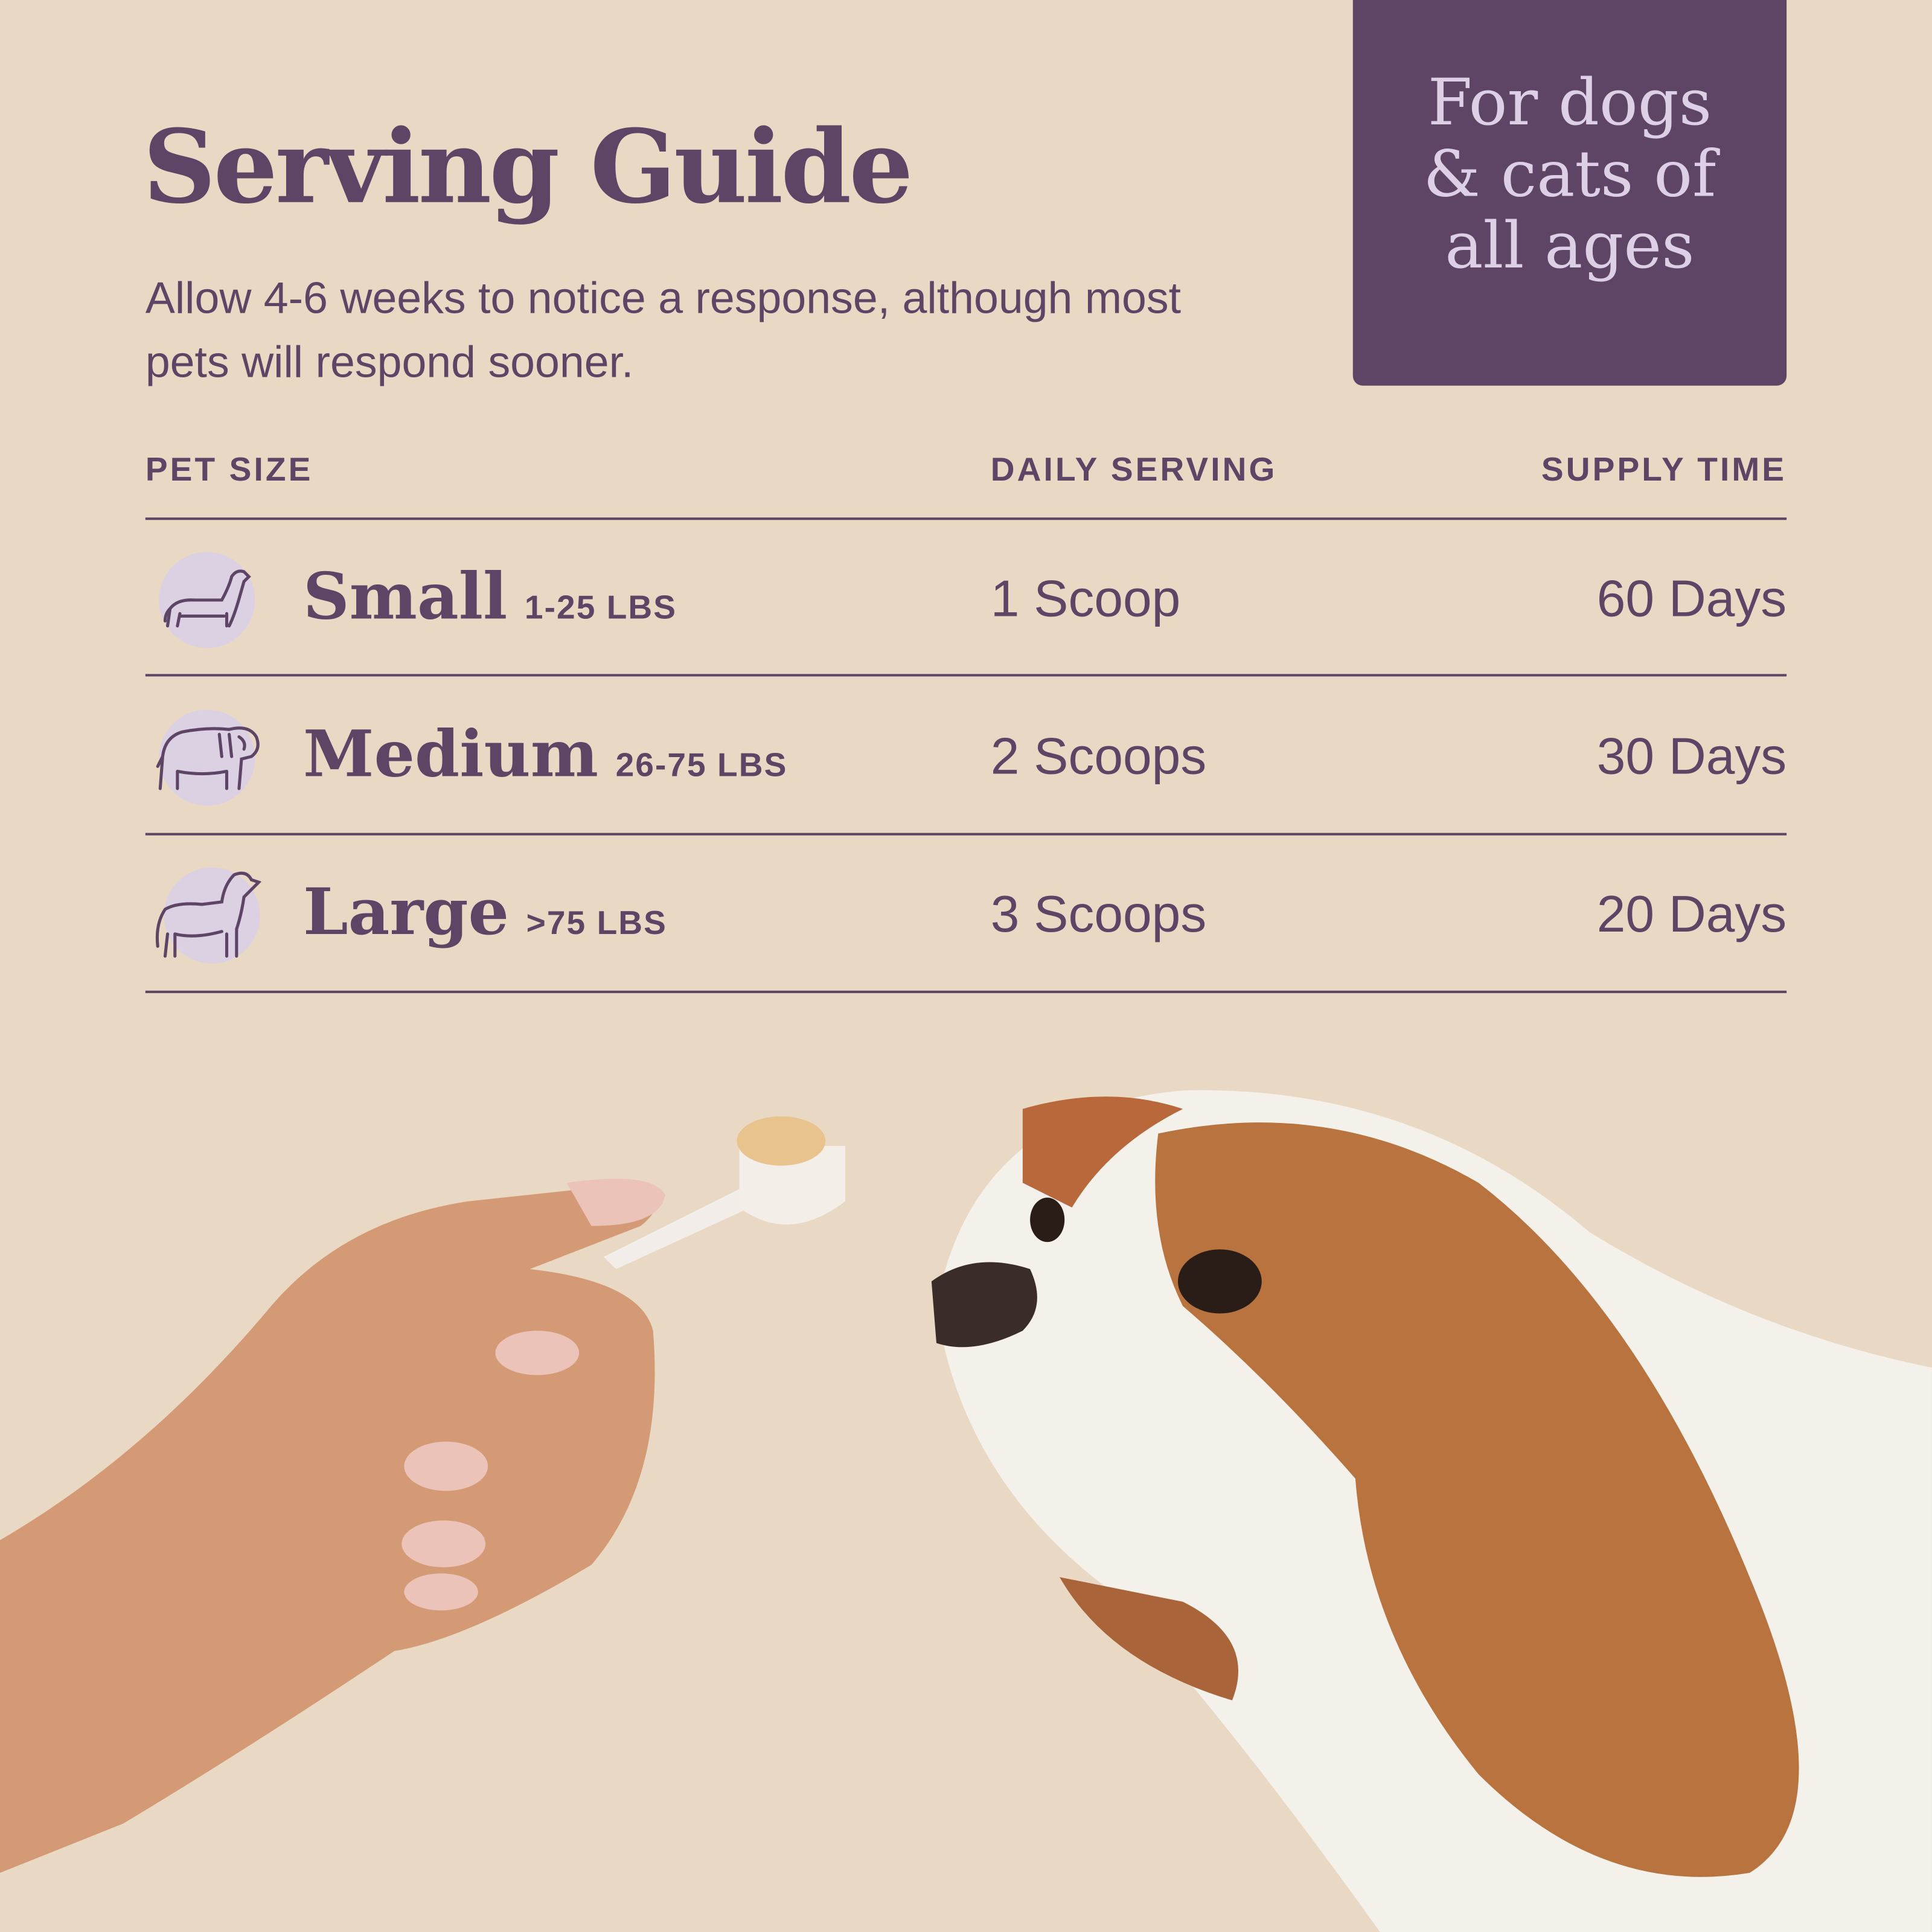 The width and height of the screenshot is (1932, 1932). I want to click on column-header-daily-serving: DAILY SERVING, so click(1134, 469).